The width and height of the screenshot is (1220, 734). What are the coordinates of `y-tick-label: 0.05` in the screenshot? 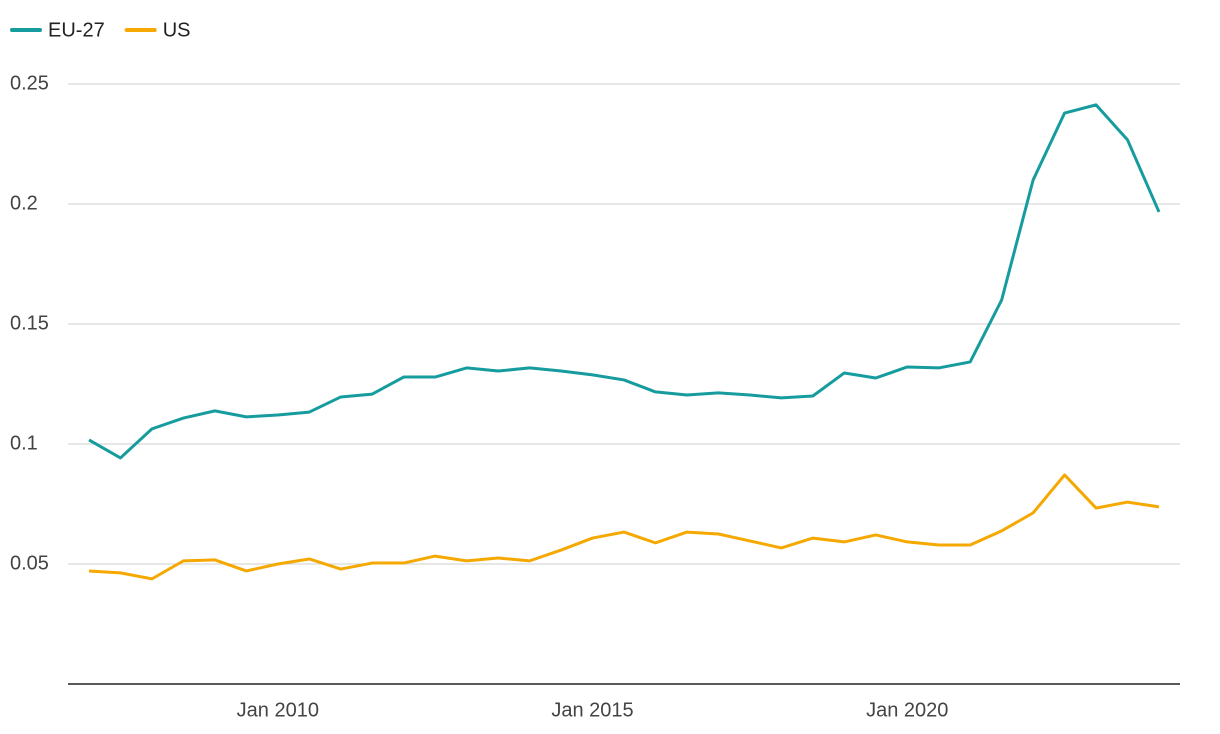 It's located at (29, 563).